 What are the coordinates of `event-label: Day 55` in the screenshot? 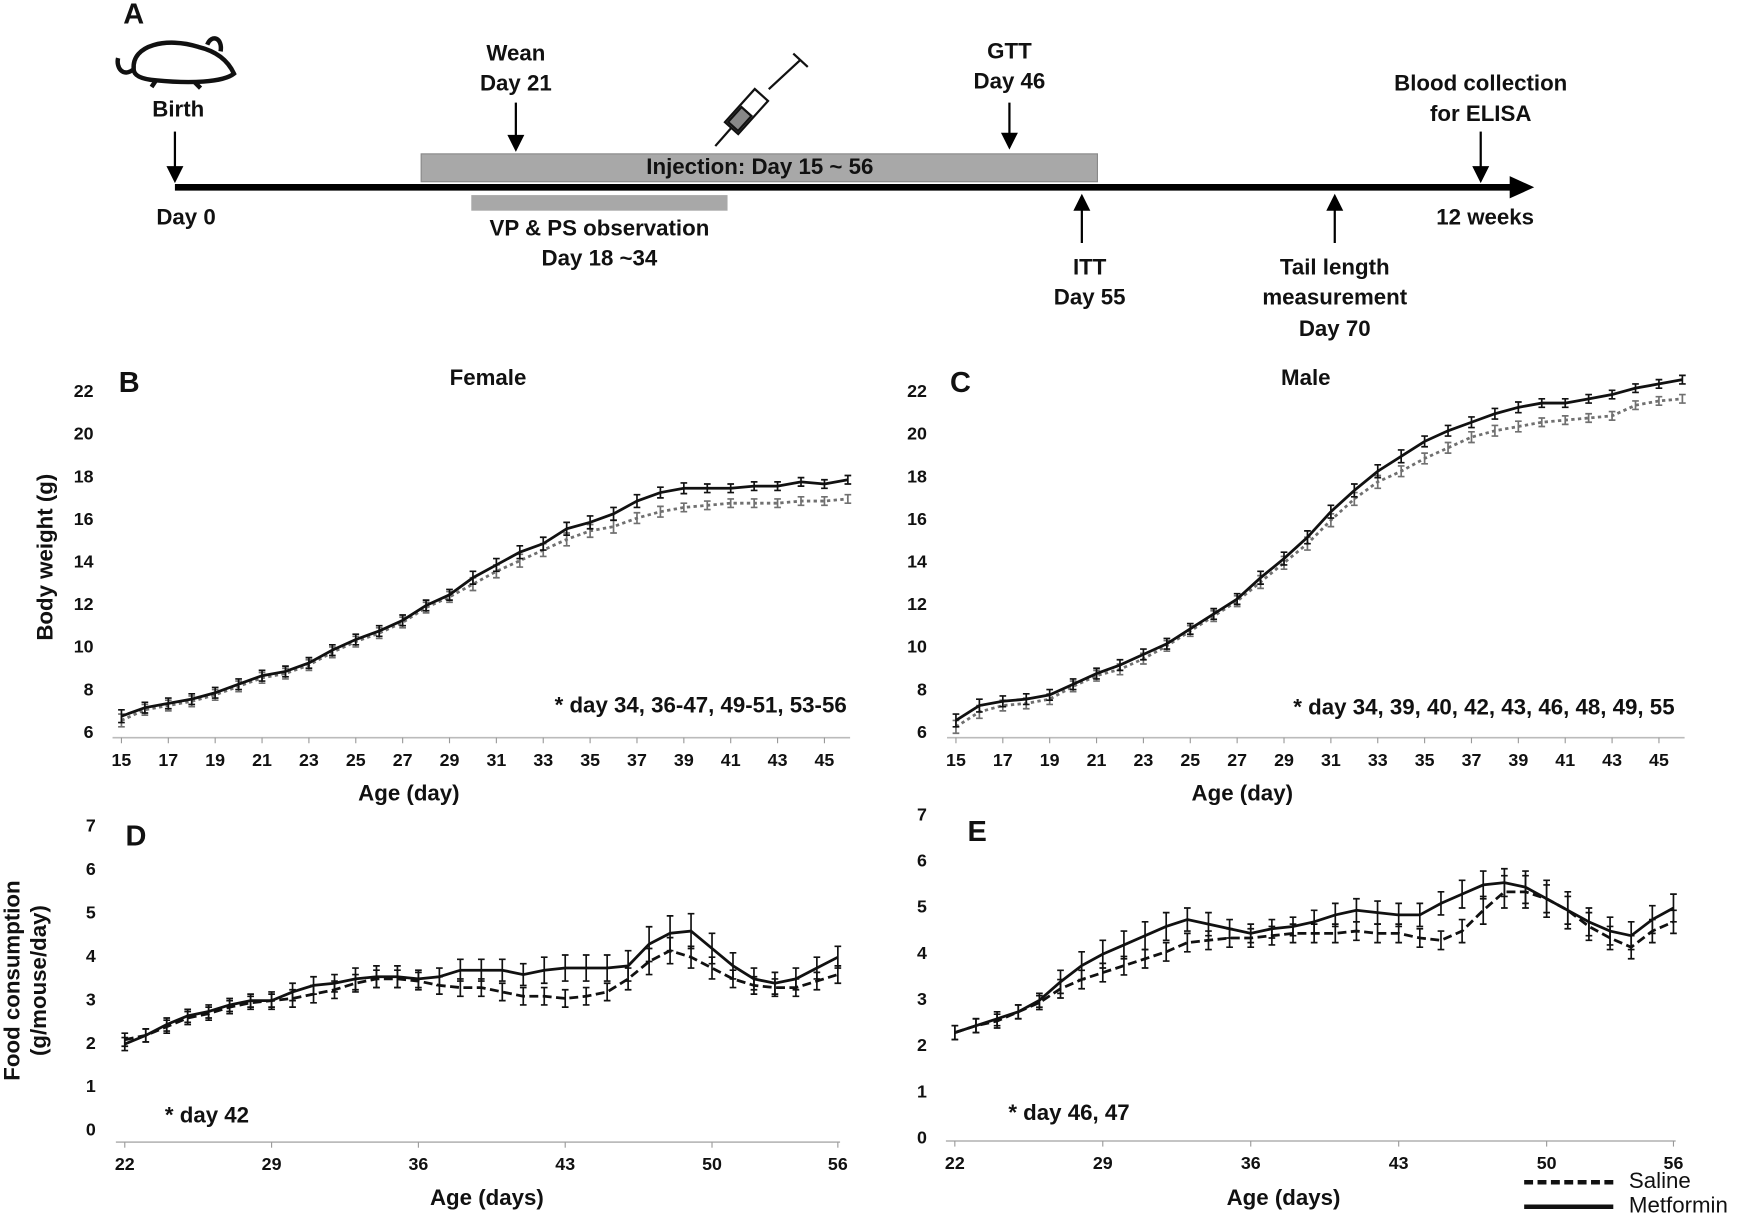 It's located at (1090, 297).